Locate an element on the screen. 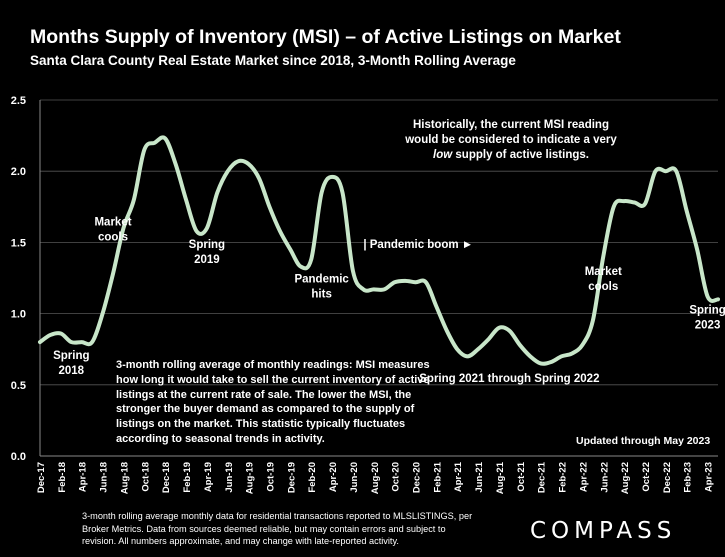 The image size is (725, 557). chart-annotation: 2018 is located at coordinates (71, 371).